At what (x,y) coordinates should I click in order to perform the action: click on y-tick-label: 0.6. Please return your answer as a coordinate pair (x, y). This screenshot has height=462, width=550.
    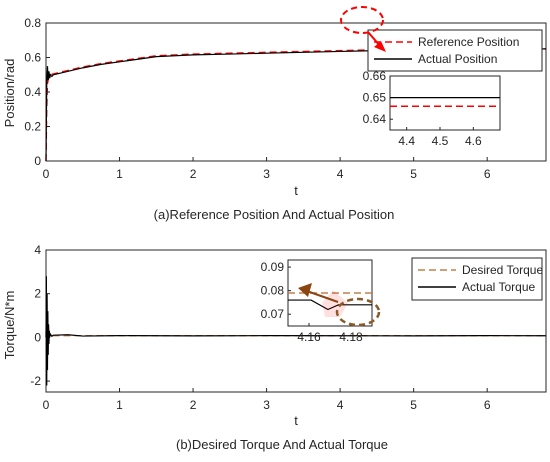
    Looking at the image, I should click on (32, 58).